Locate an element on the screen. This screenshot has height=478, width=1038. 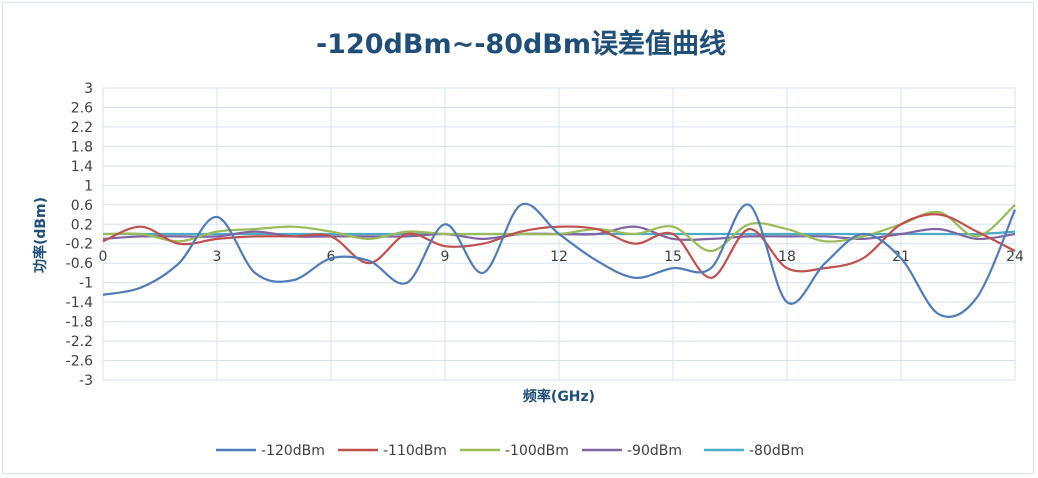
x-tick-label: 24 is located at coordinates (1015, 257).